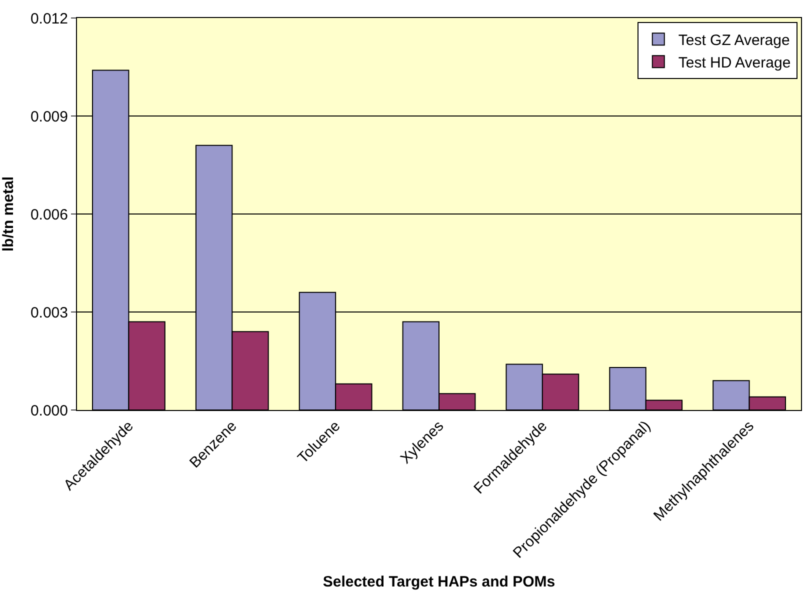 The height and width of the screenshot is (592, 807). I want to click on x-axis-title: Selected Target HAPs and POMs, so click(439, 582).